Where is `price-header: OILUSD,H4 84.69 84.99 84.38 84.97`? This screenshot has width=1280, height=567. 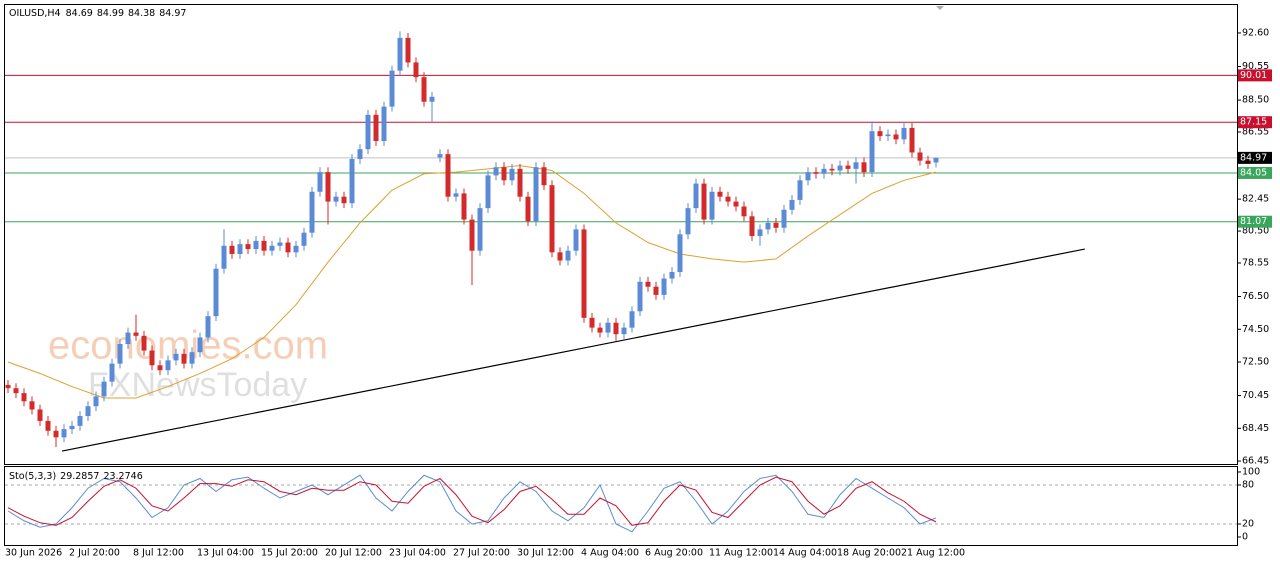
price-header: OILUSD,H4 84.69 84.99 84.38 84.97 is located at coordinates (97, 13).